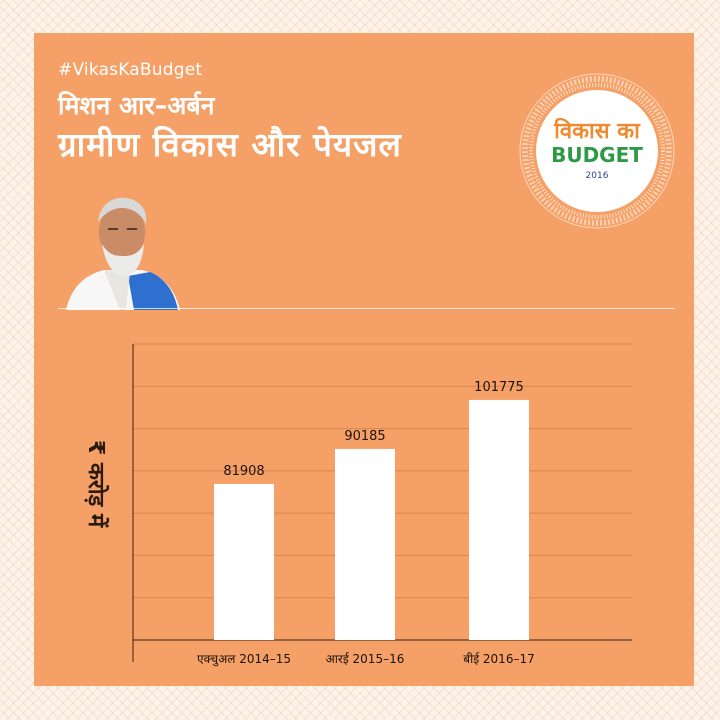 The height and width of the screenshot is (720, 720). Describe the element at coordinates (136, 105) in the screenshot. I see `subtitle: मिशन आर–अर्बन` at that location.